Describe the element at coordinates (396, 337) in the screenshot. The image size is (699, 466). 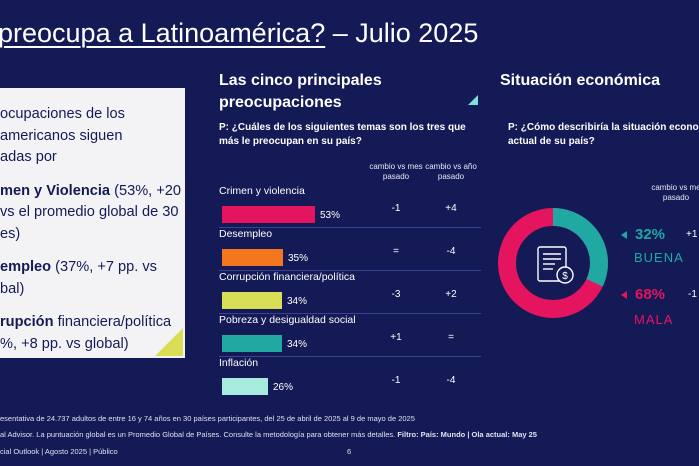
I see `concern-change-month: +1` at that location.